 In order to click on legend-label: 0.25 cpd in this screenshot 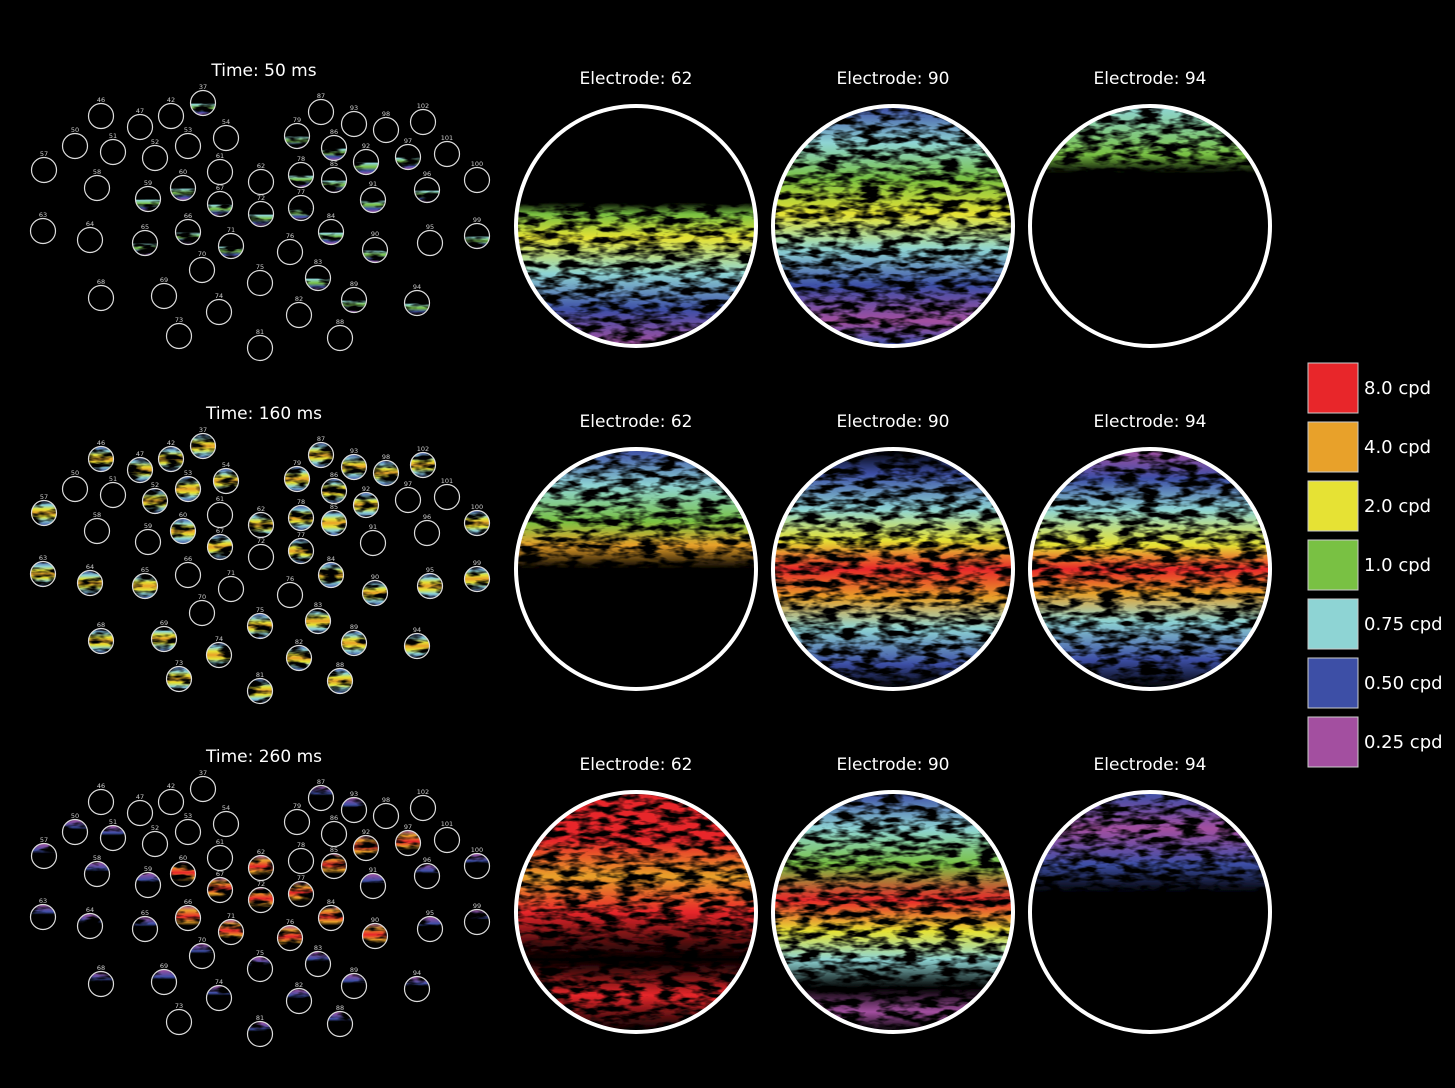, I will do `click(1403, 742)`.